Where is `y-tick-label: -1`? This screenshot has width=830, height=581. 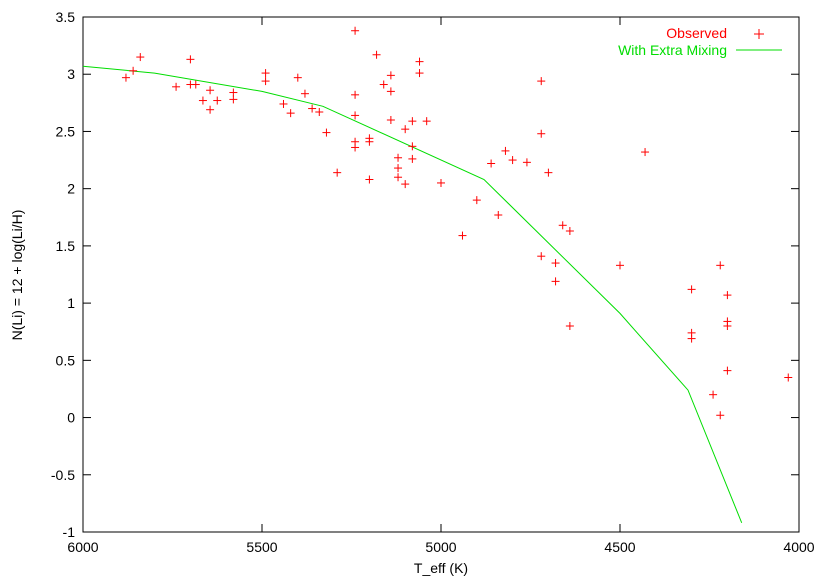 y-tick-label: -1 is located at coordinates (69, 532).